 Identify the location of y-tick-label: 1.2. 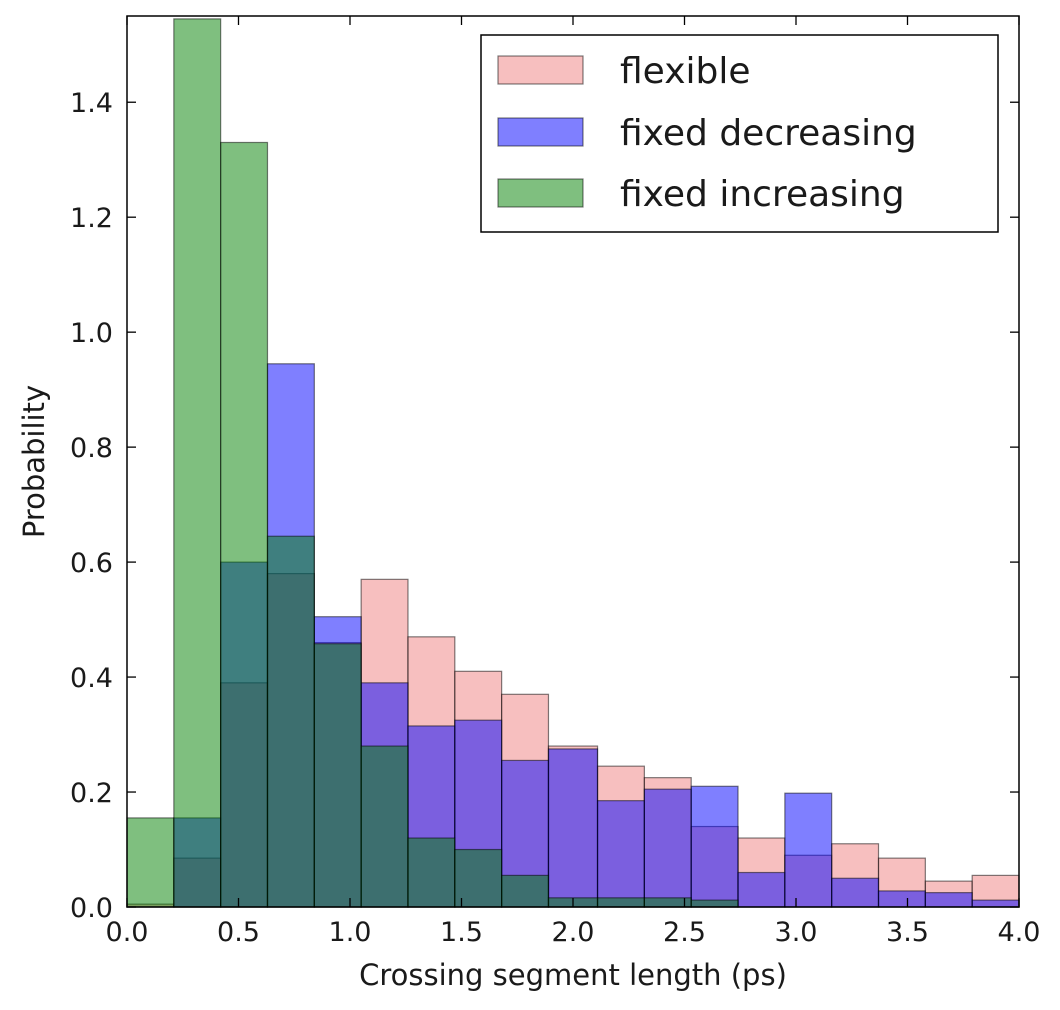
(91, 218).